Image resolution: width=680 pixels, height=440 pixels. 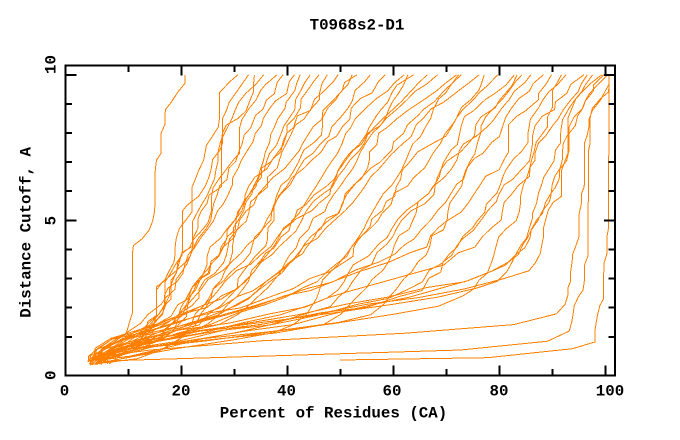 What do you see at coordinates (286, 392) in the screenshot?
I see `svg-text: 40` at bounding box center [286, 392].